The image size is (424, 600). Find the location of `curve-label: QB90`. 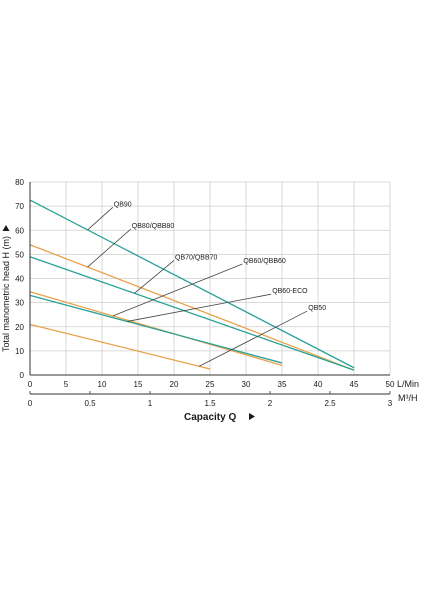

curve-label: QB90 is located at coordinates (123, 204).